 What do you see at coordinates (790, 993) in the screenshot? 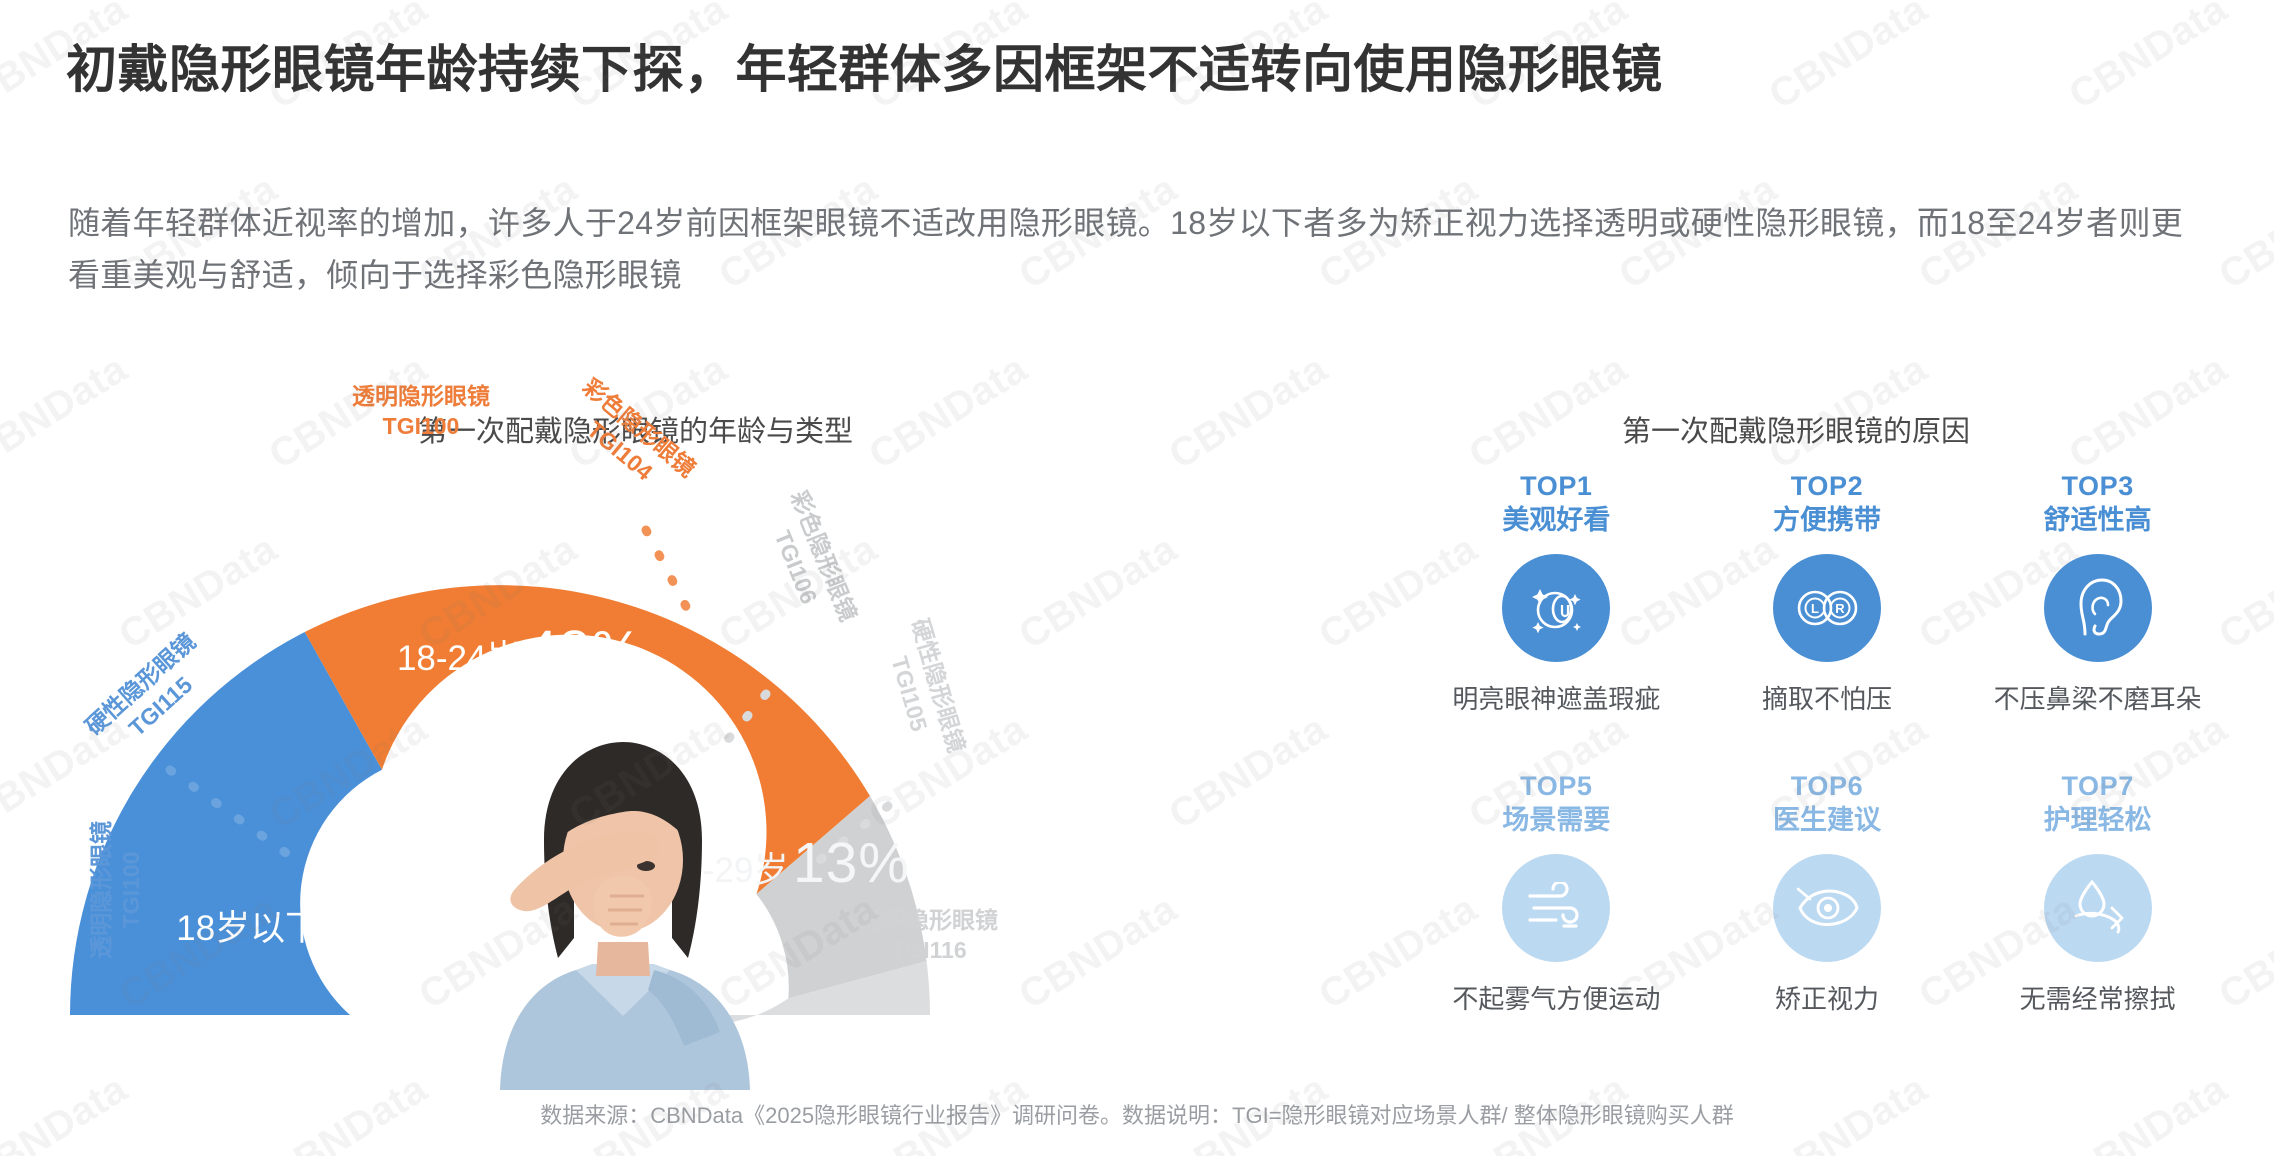
I see `donut-segment-30plus` at bounding box center [790, 993].